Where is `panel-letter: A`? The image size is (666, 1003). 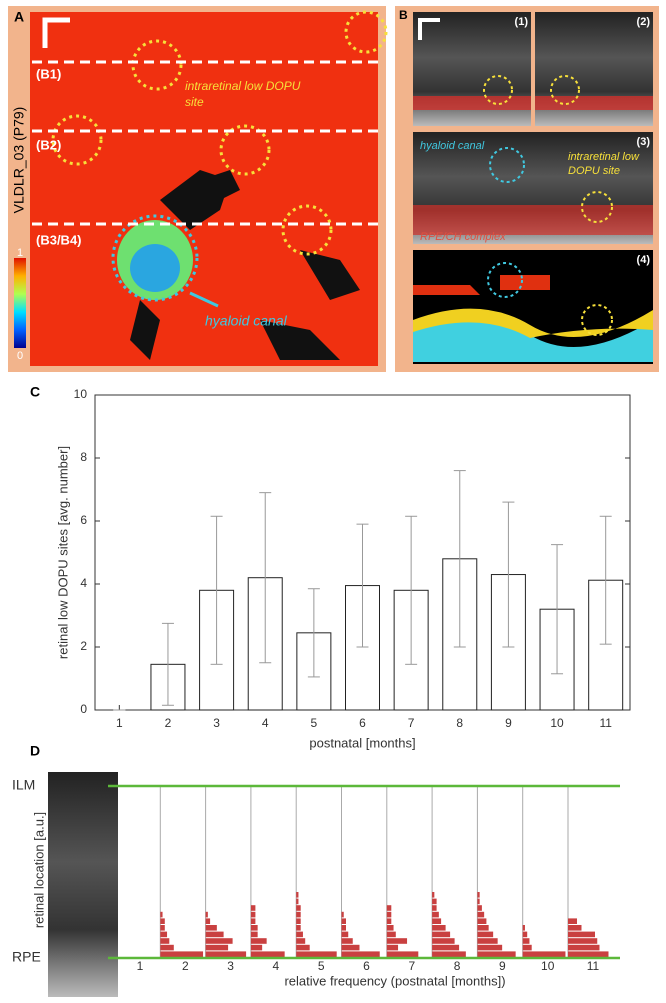 panel-letter: A is located at coordinates (19, 17).